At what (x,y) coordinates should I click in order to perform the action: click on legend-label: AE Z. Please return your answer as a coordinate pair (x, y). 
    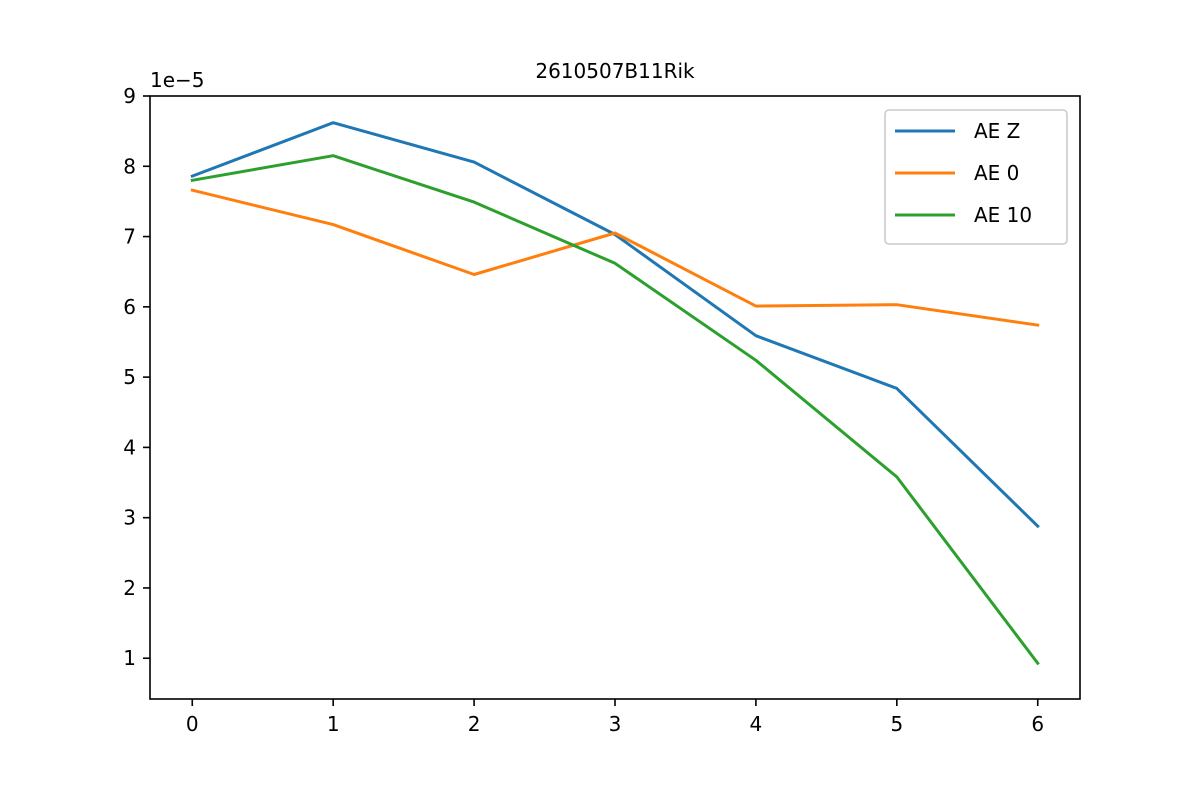
    Looking at the image, I should click on (997, 131).